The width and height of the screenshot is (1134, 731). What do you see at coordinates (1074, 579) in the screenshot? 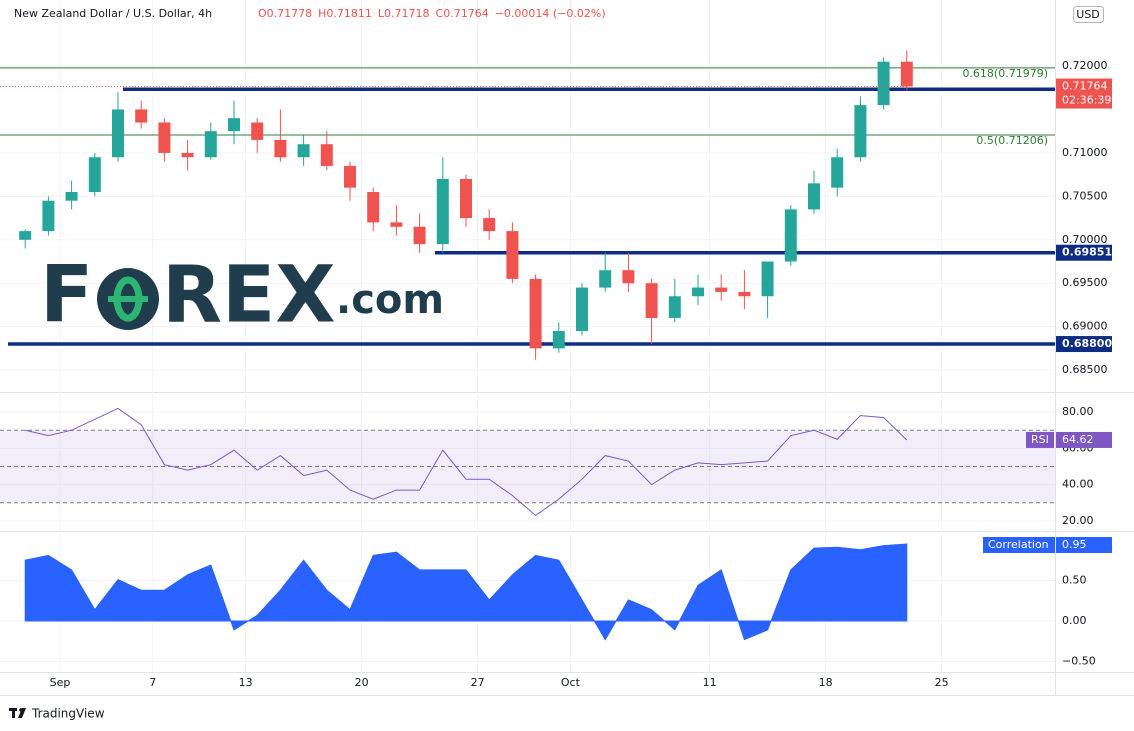
I see `y-tick-label: 0.50` at bounding box center [1074, 579].